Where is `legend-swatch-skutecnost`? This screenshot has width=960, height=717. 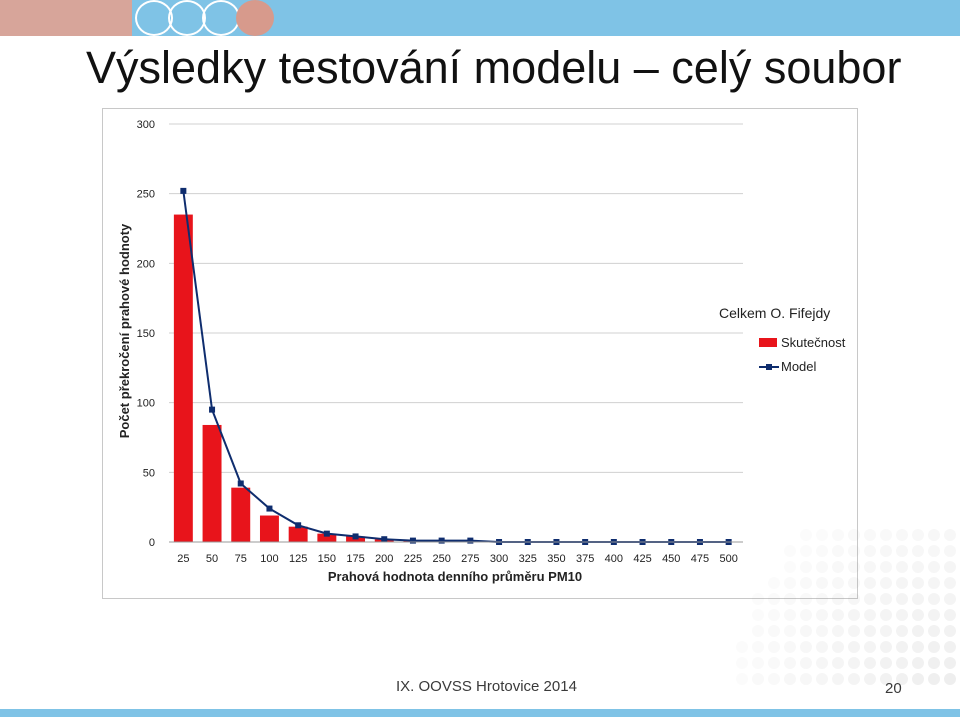
legend-swatch-skutecnost is located at coordinates (768, 342).